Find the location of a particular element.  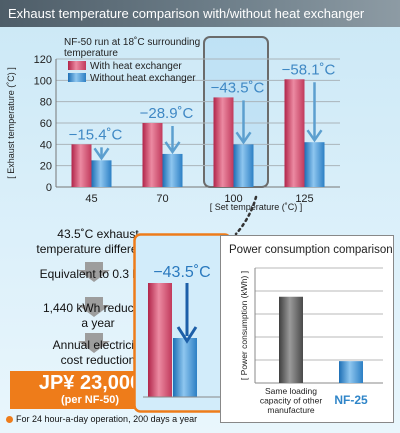

legend-label: Without heat exchanger is located at coordinates (143, 78).